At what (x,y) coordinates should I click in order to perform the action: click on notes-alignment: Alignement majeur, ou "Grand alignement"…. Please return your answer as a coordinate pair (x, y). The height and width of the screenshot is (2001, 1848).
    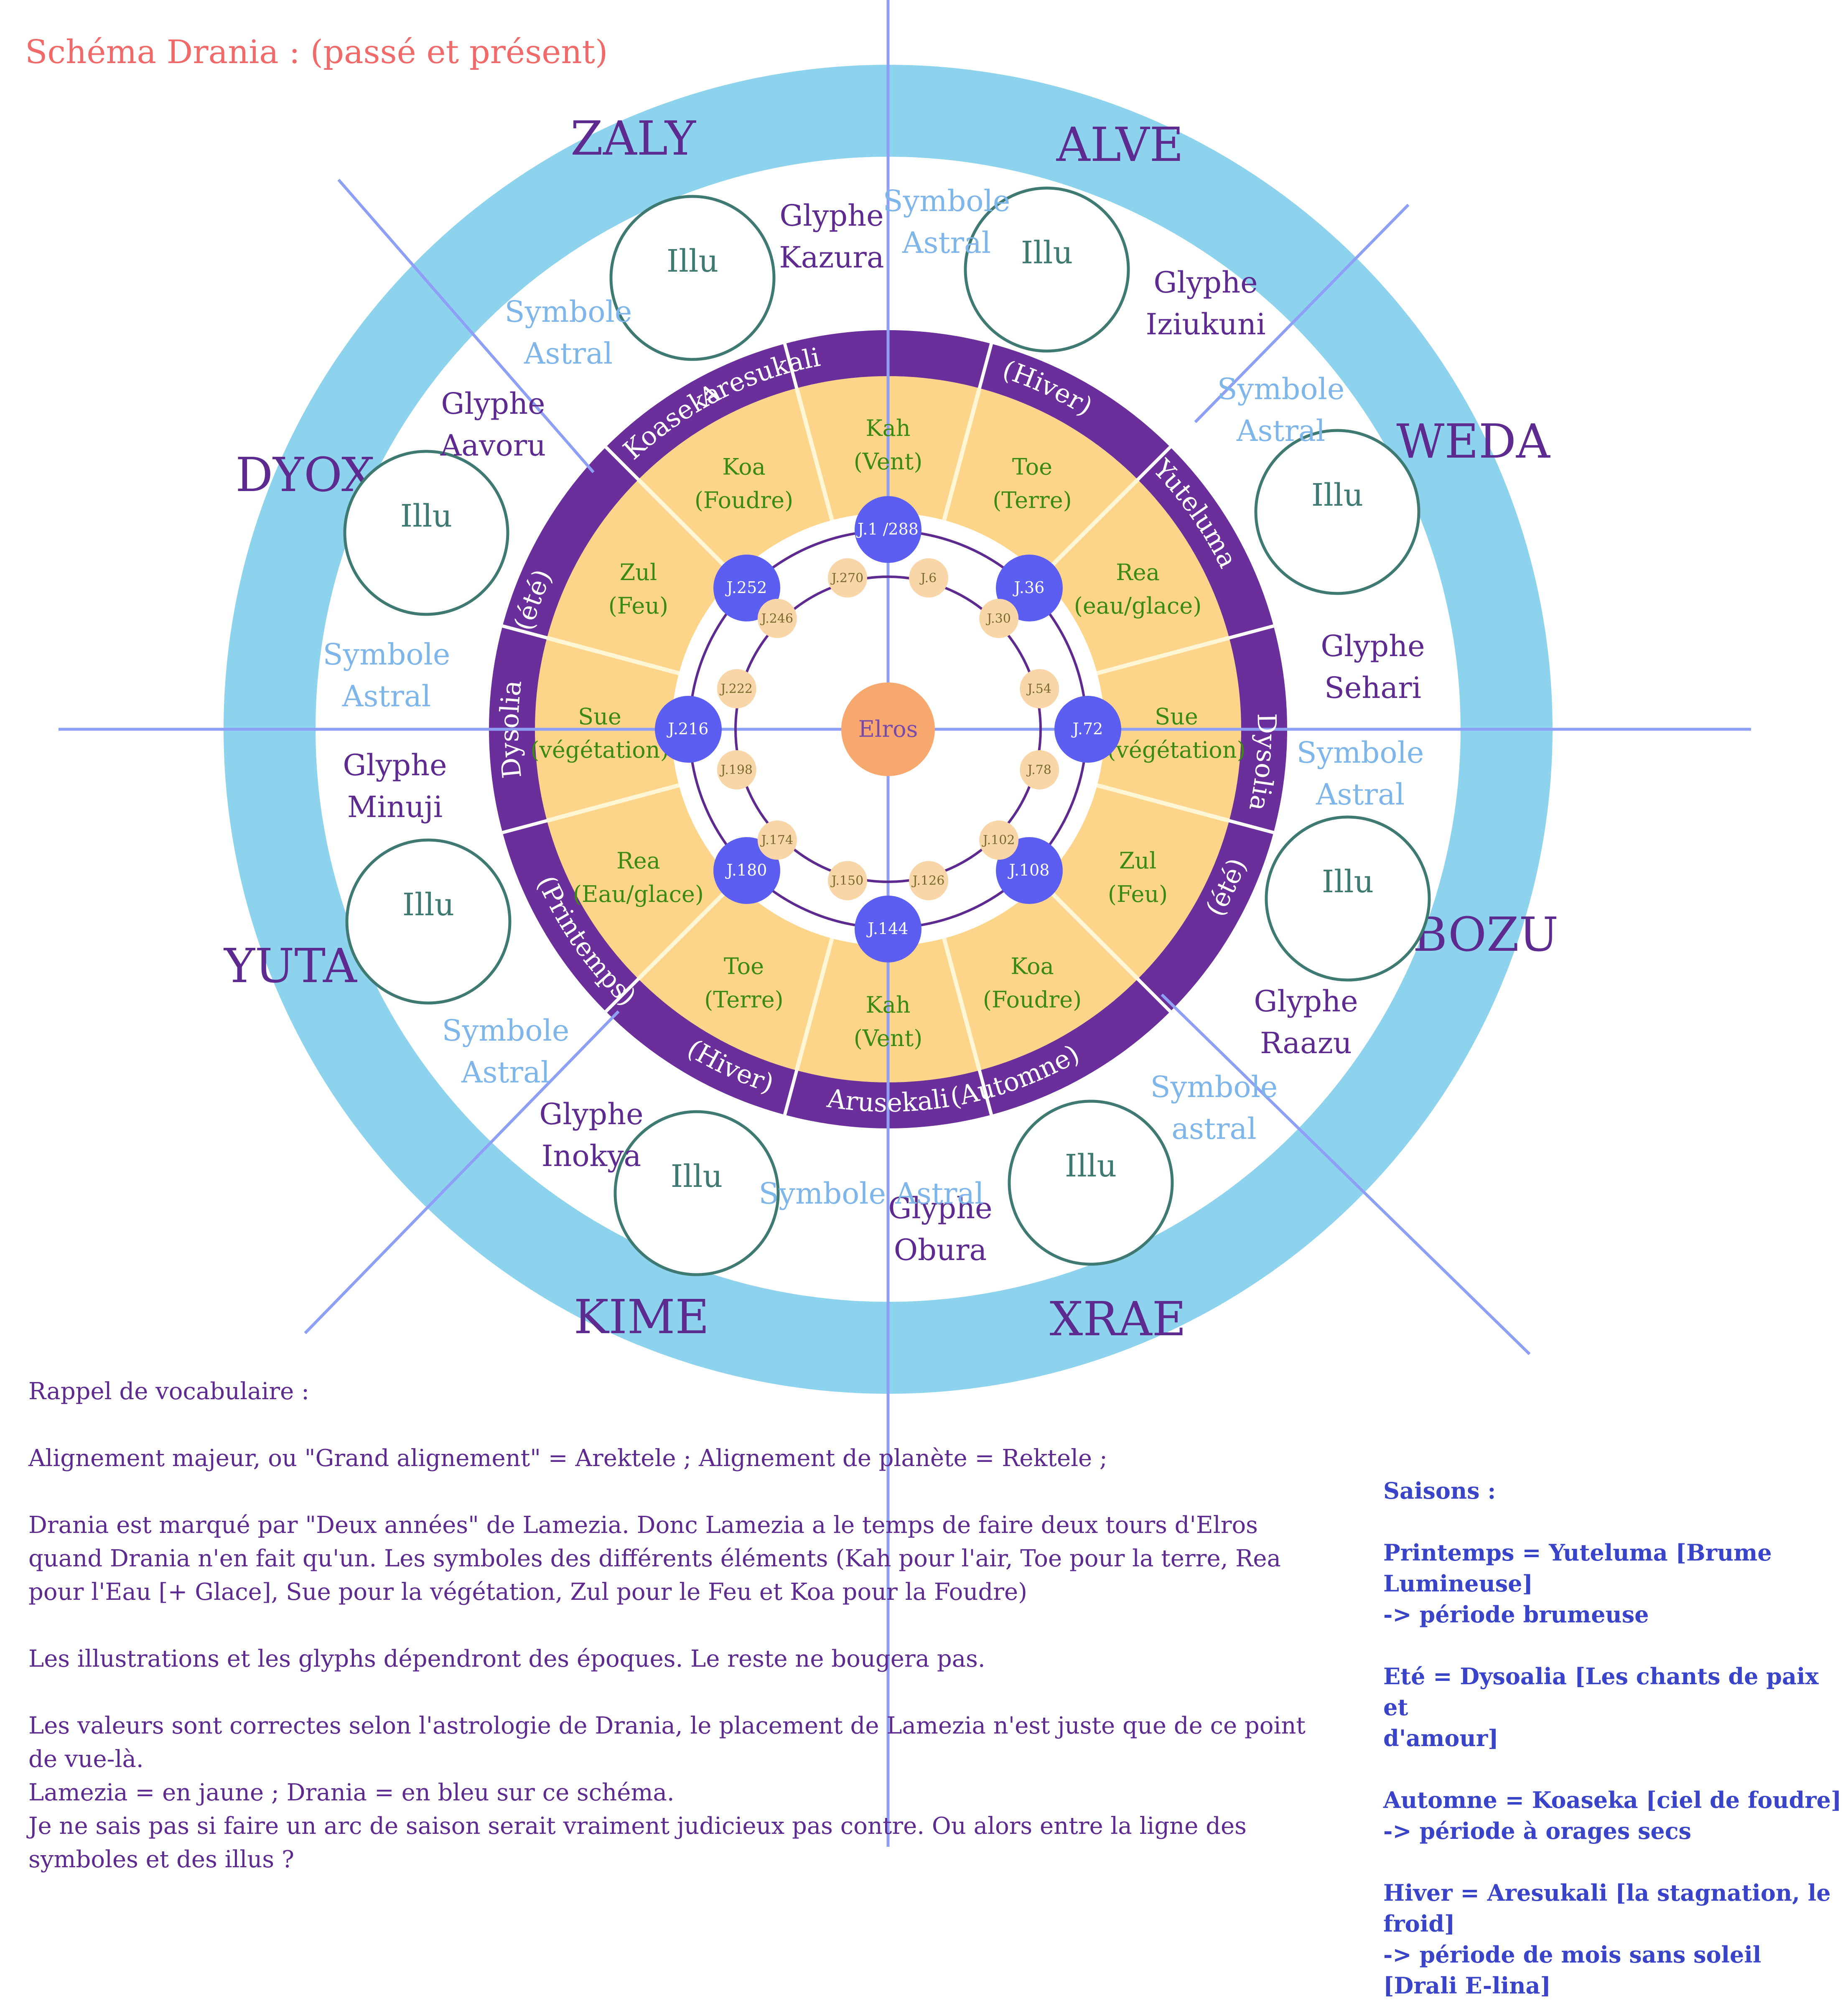
    Looking at the image, I should click on (567, 1459).